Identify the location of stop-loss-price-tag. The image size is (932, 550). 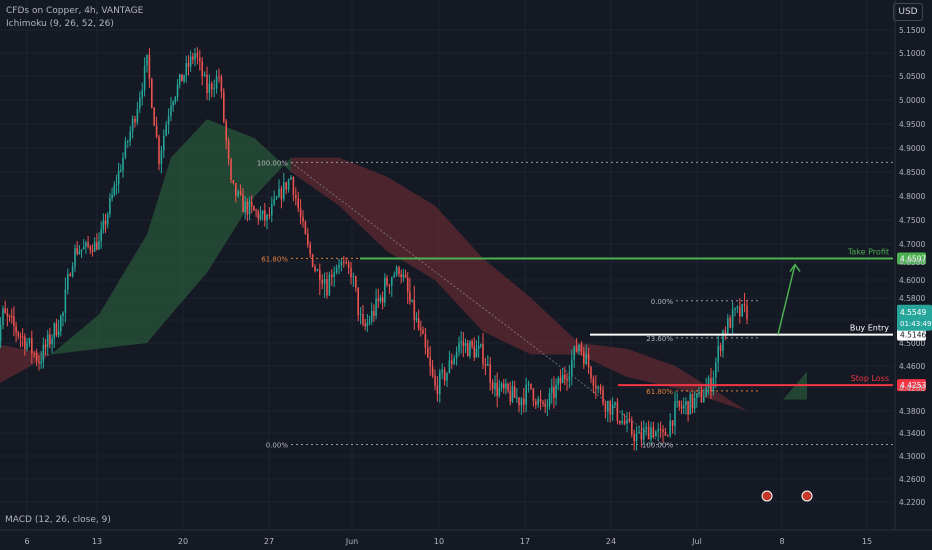
(911, 385).